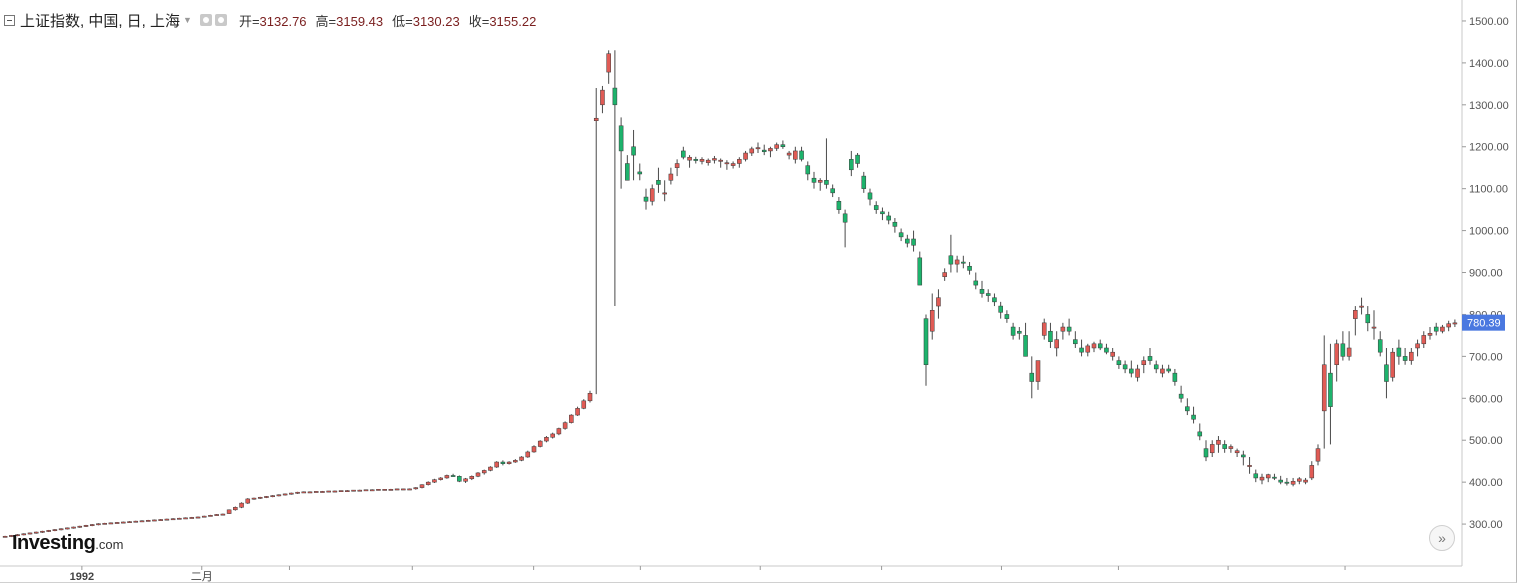 The width and height of the screenshot is (1518, 584). I want to click on symbol-title: 上证指数, 中国, 日, 上海, so click(100, 21).